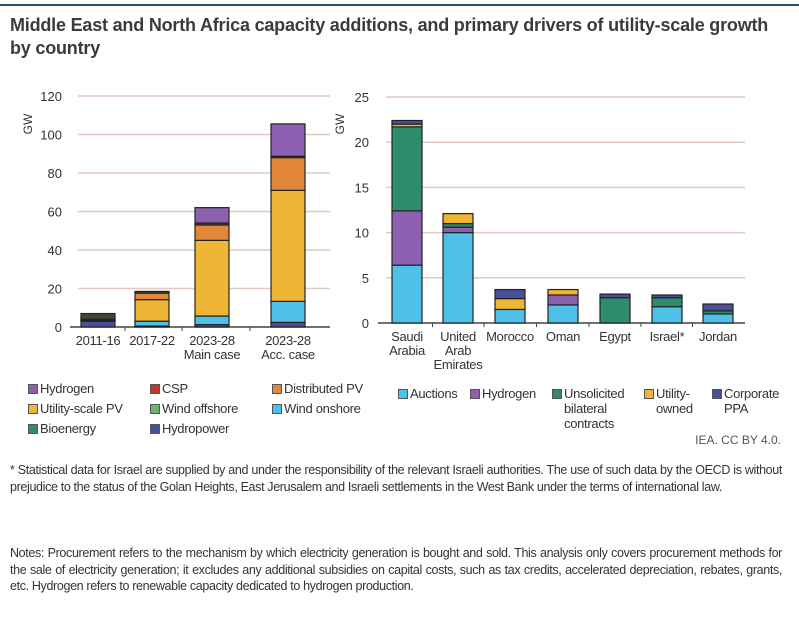 Image resolution: width=799 pixels, height=630 pixels. Describe the element at coordinates (212, 354) in the screenshot. I see `x-tick-label: Main case` at that location.